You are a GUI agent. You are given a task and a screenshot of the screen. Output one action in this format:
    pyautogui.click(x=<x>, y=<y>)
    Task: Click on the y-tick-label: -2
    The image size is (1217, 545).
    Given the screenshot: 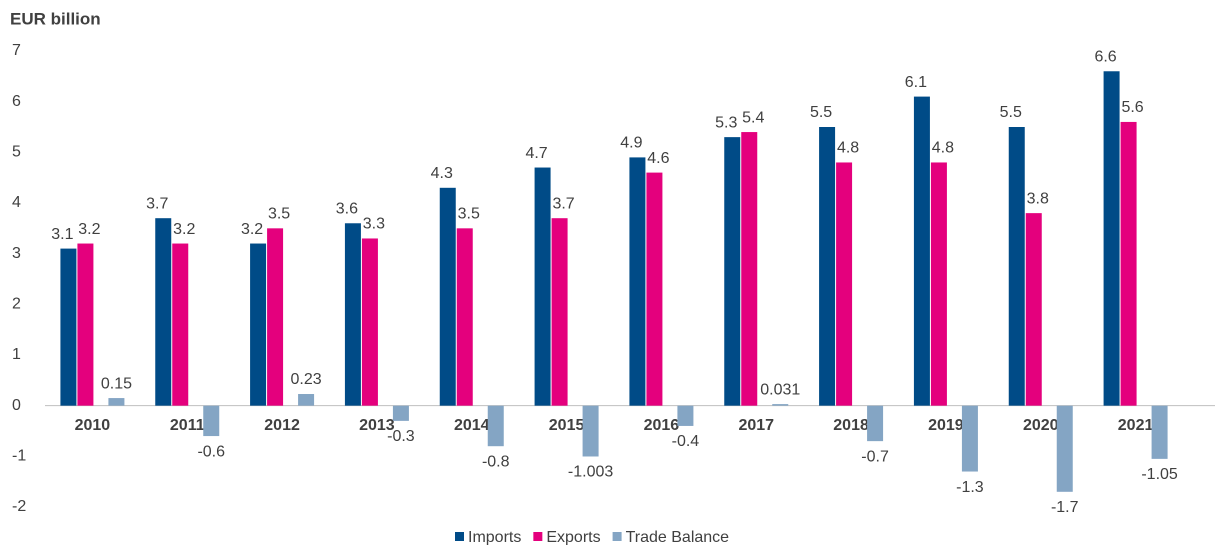 What is the action you would take?
    pyautogui.click(x=19, y=506)
    